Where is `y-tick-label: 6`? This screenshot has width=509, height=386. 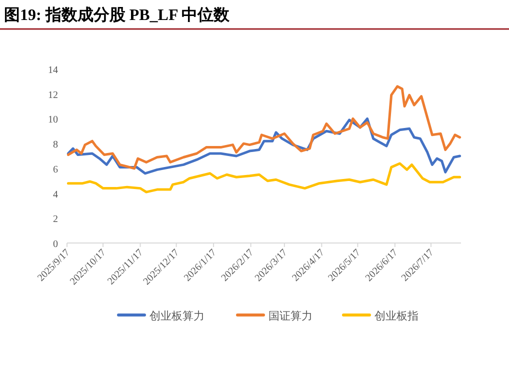 y-tick-label: 6 is located at coordinates (55, 170).